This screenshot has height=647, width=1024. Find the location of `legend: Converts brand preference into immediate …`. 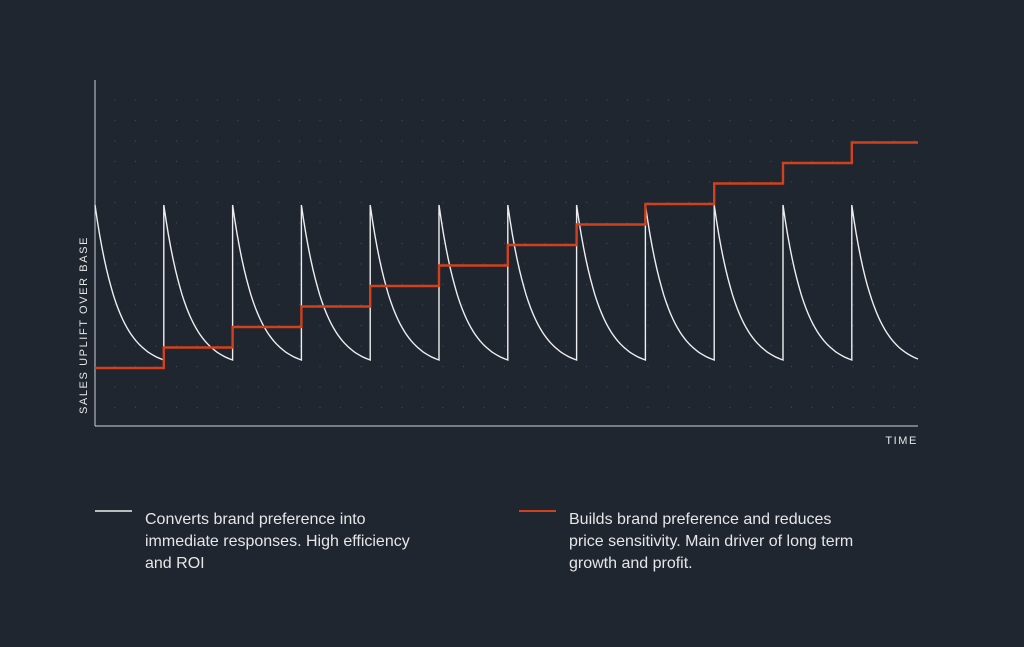

legend: Converts brand preference into immediate … is located at coordinates (499, 541).